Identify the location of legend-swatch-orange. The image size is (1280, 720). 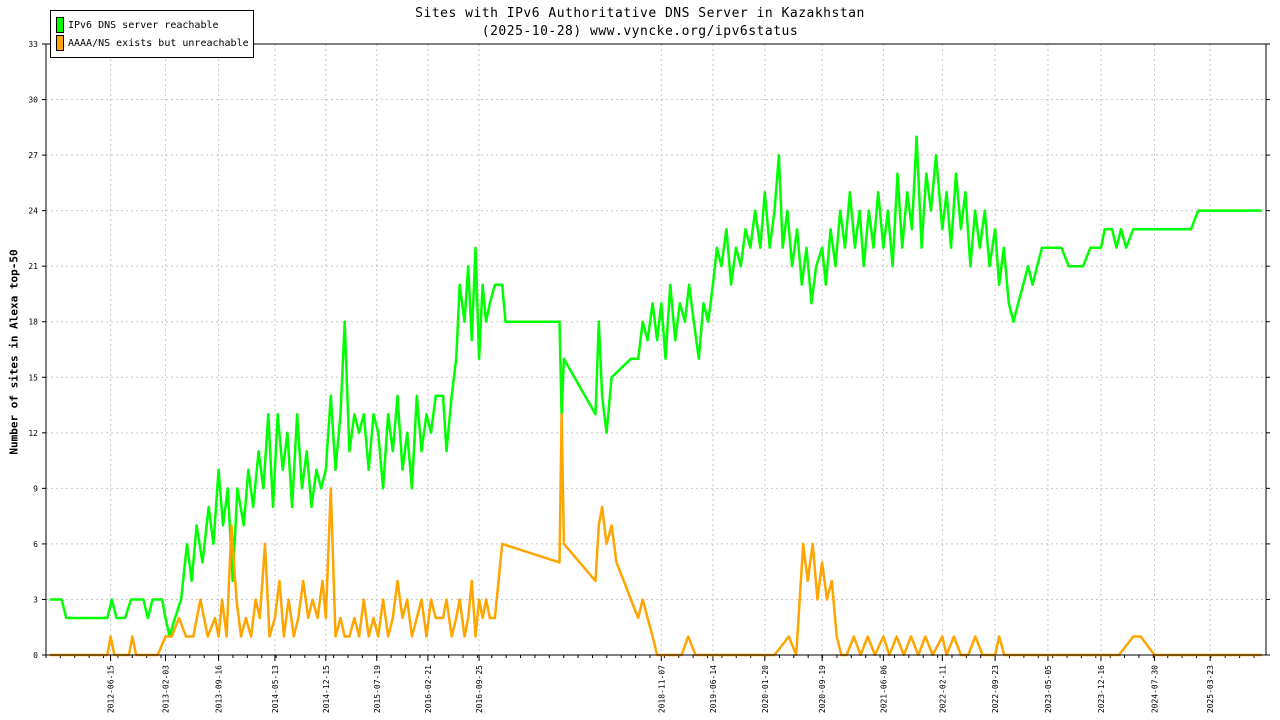
(60, 43).